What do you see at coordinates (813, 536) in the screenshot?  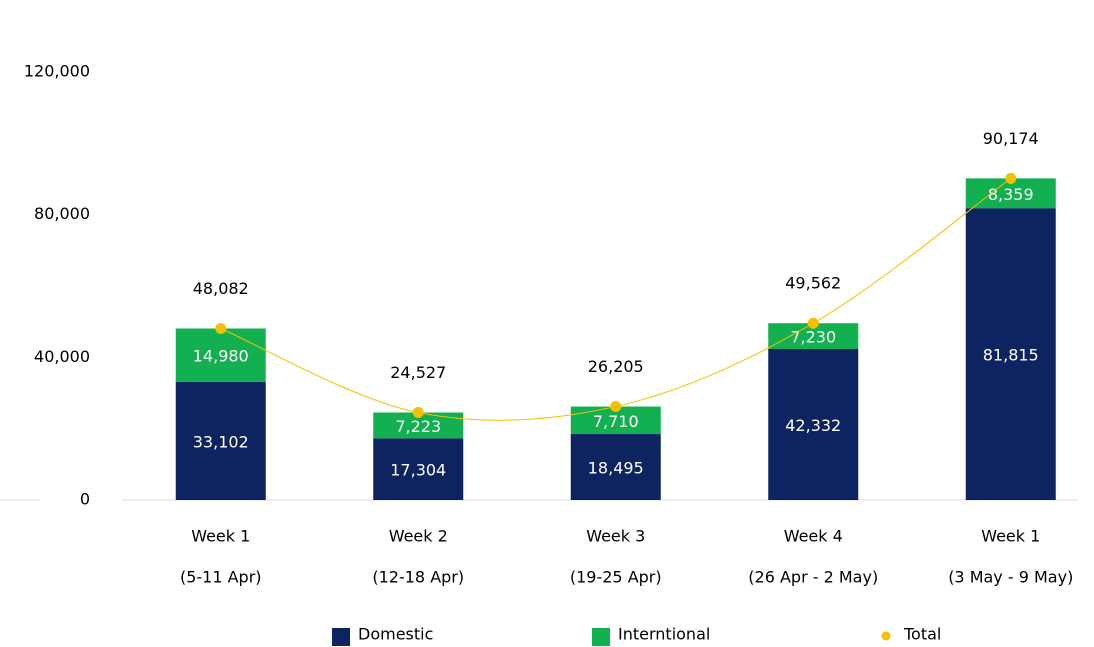 I see `x-tick-label: Week 4` at bounding box center [813, 536].